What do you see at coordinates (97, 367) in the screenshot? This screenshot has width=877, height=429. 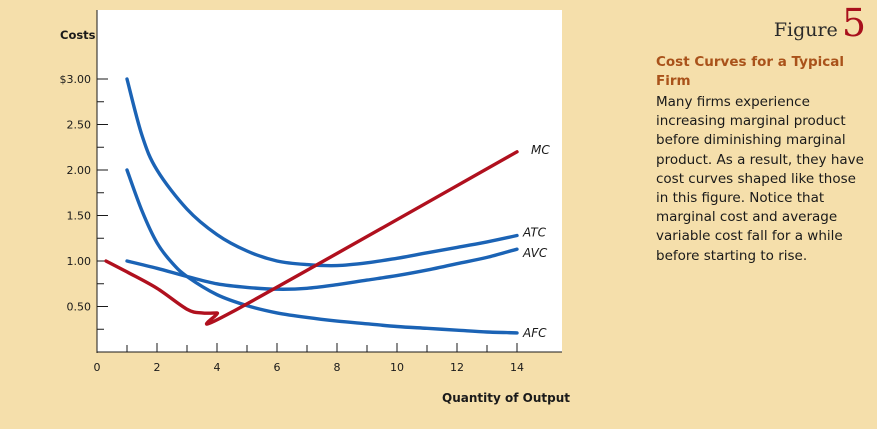 I see `x-tick-label: 0` at bounding box center [97, 367].